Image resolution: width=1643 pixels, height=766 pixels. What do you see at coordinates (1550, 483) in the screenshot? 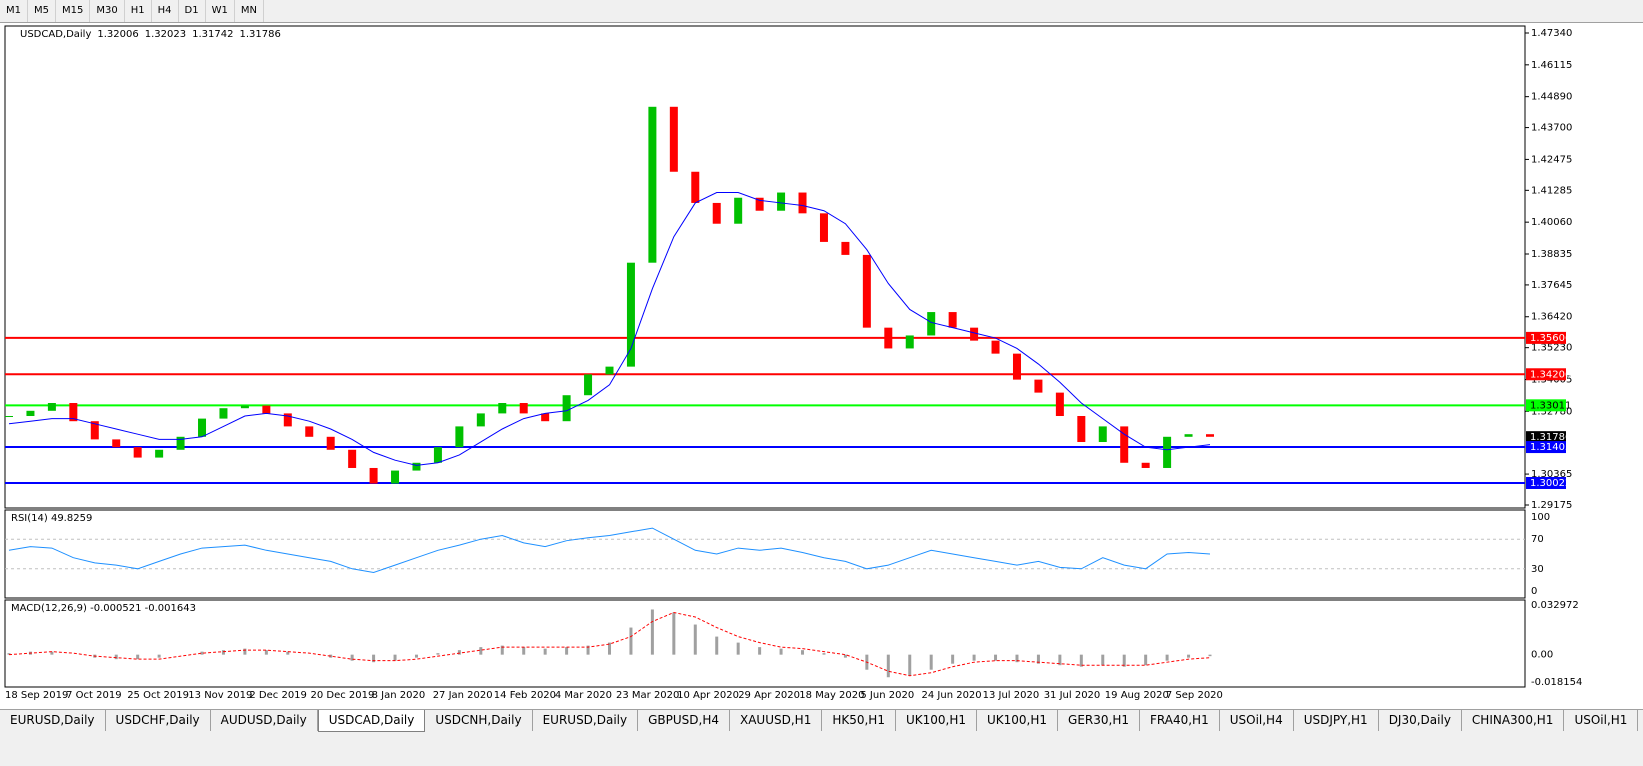
I see `level-label: 1.30022` at bounding box center [1550, 483].